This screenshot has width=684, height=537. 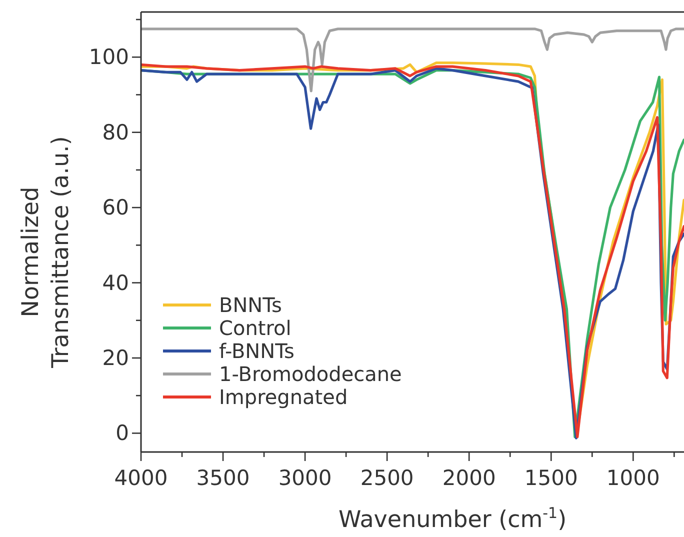 I want to click on y-tick-label: 60, so click(x=115, y=208).